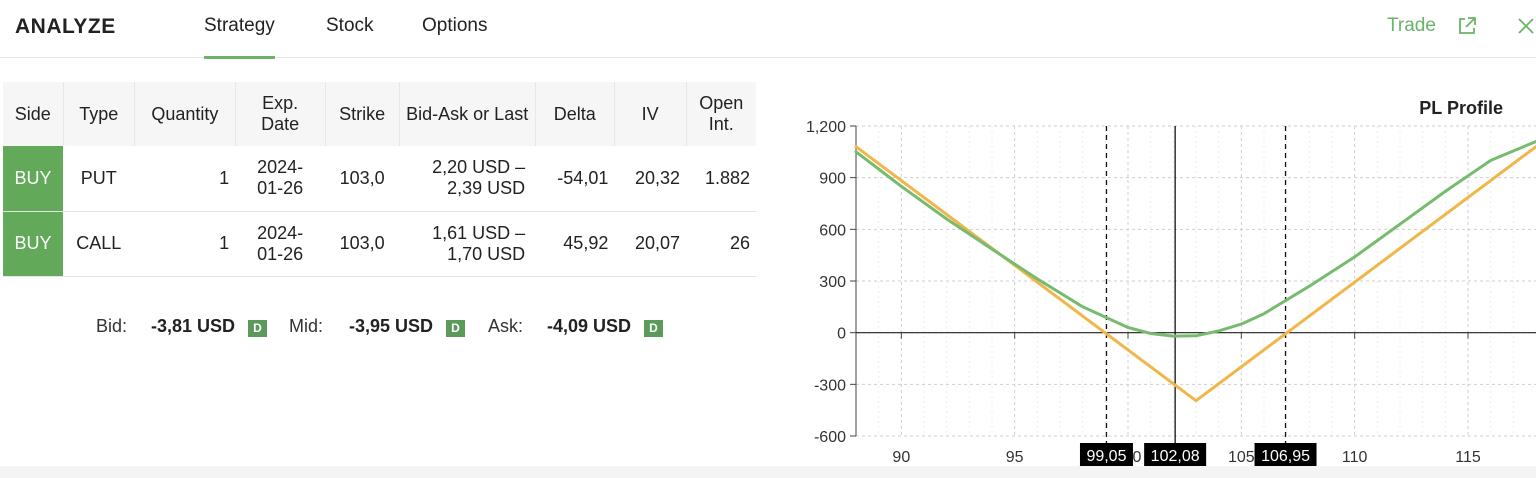  I want to click on bid-d-badge: D, so click(257, 328).